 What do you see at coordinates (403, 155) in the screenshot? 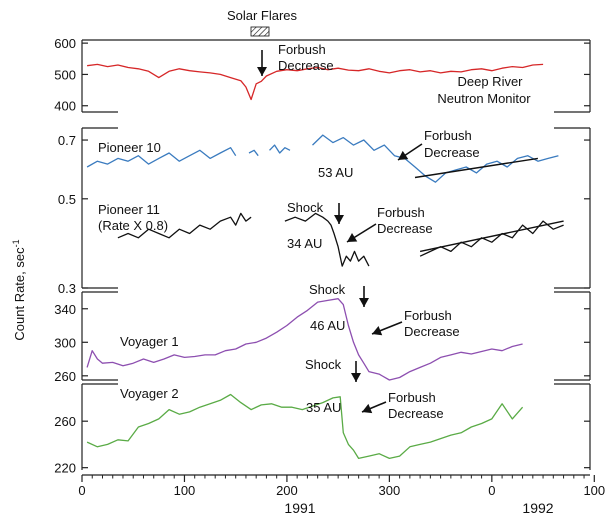
I see `forbush-arrow-pioneer10-head` at bounding box center [403, 155].